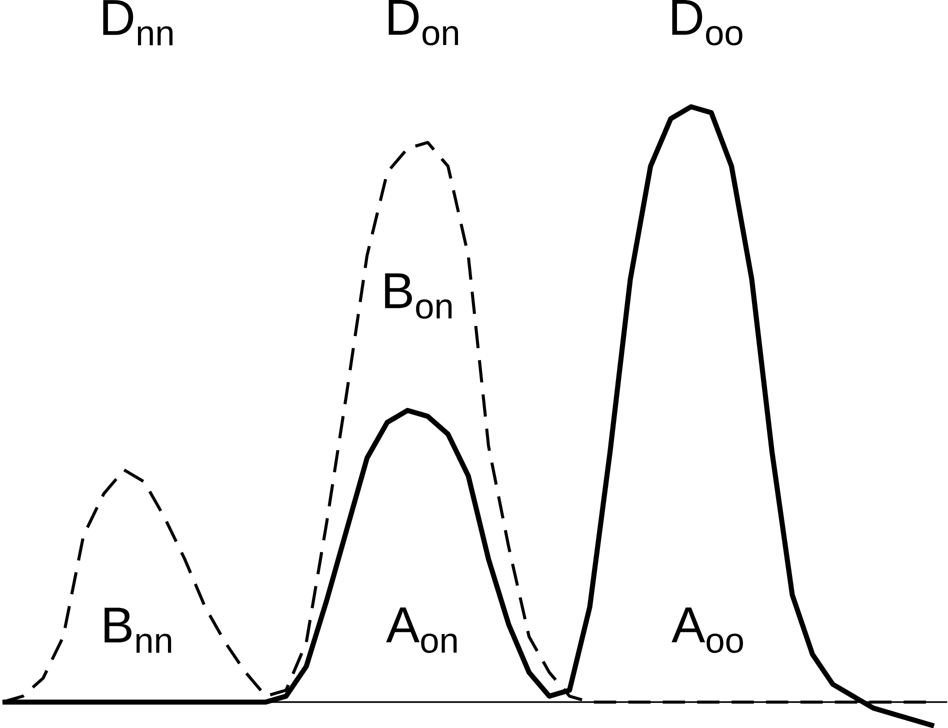 This screenshot has width=948, height=728. What do you see at coordinates (423, 23) in the screenshot?
I see `text: D$_{on}$` at bounding box center [423, 23].